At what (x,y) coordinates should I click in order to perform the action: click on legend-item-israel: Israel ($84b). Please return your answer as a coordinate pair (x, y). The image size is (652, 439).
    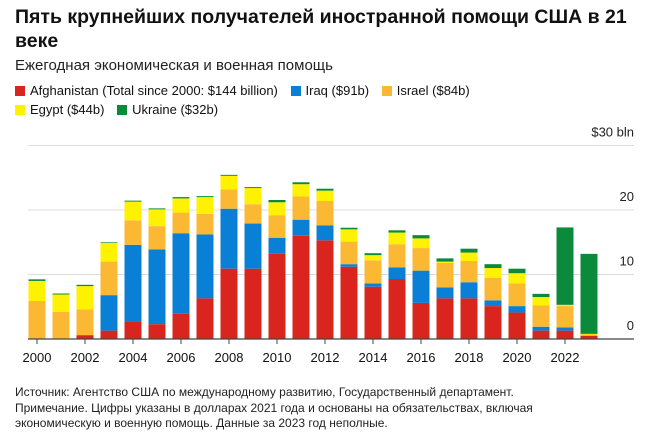
    Looking at the image, I should click on (425, 91).